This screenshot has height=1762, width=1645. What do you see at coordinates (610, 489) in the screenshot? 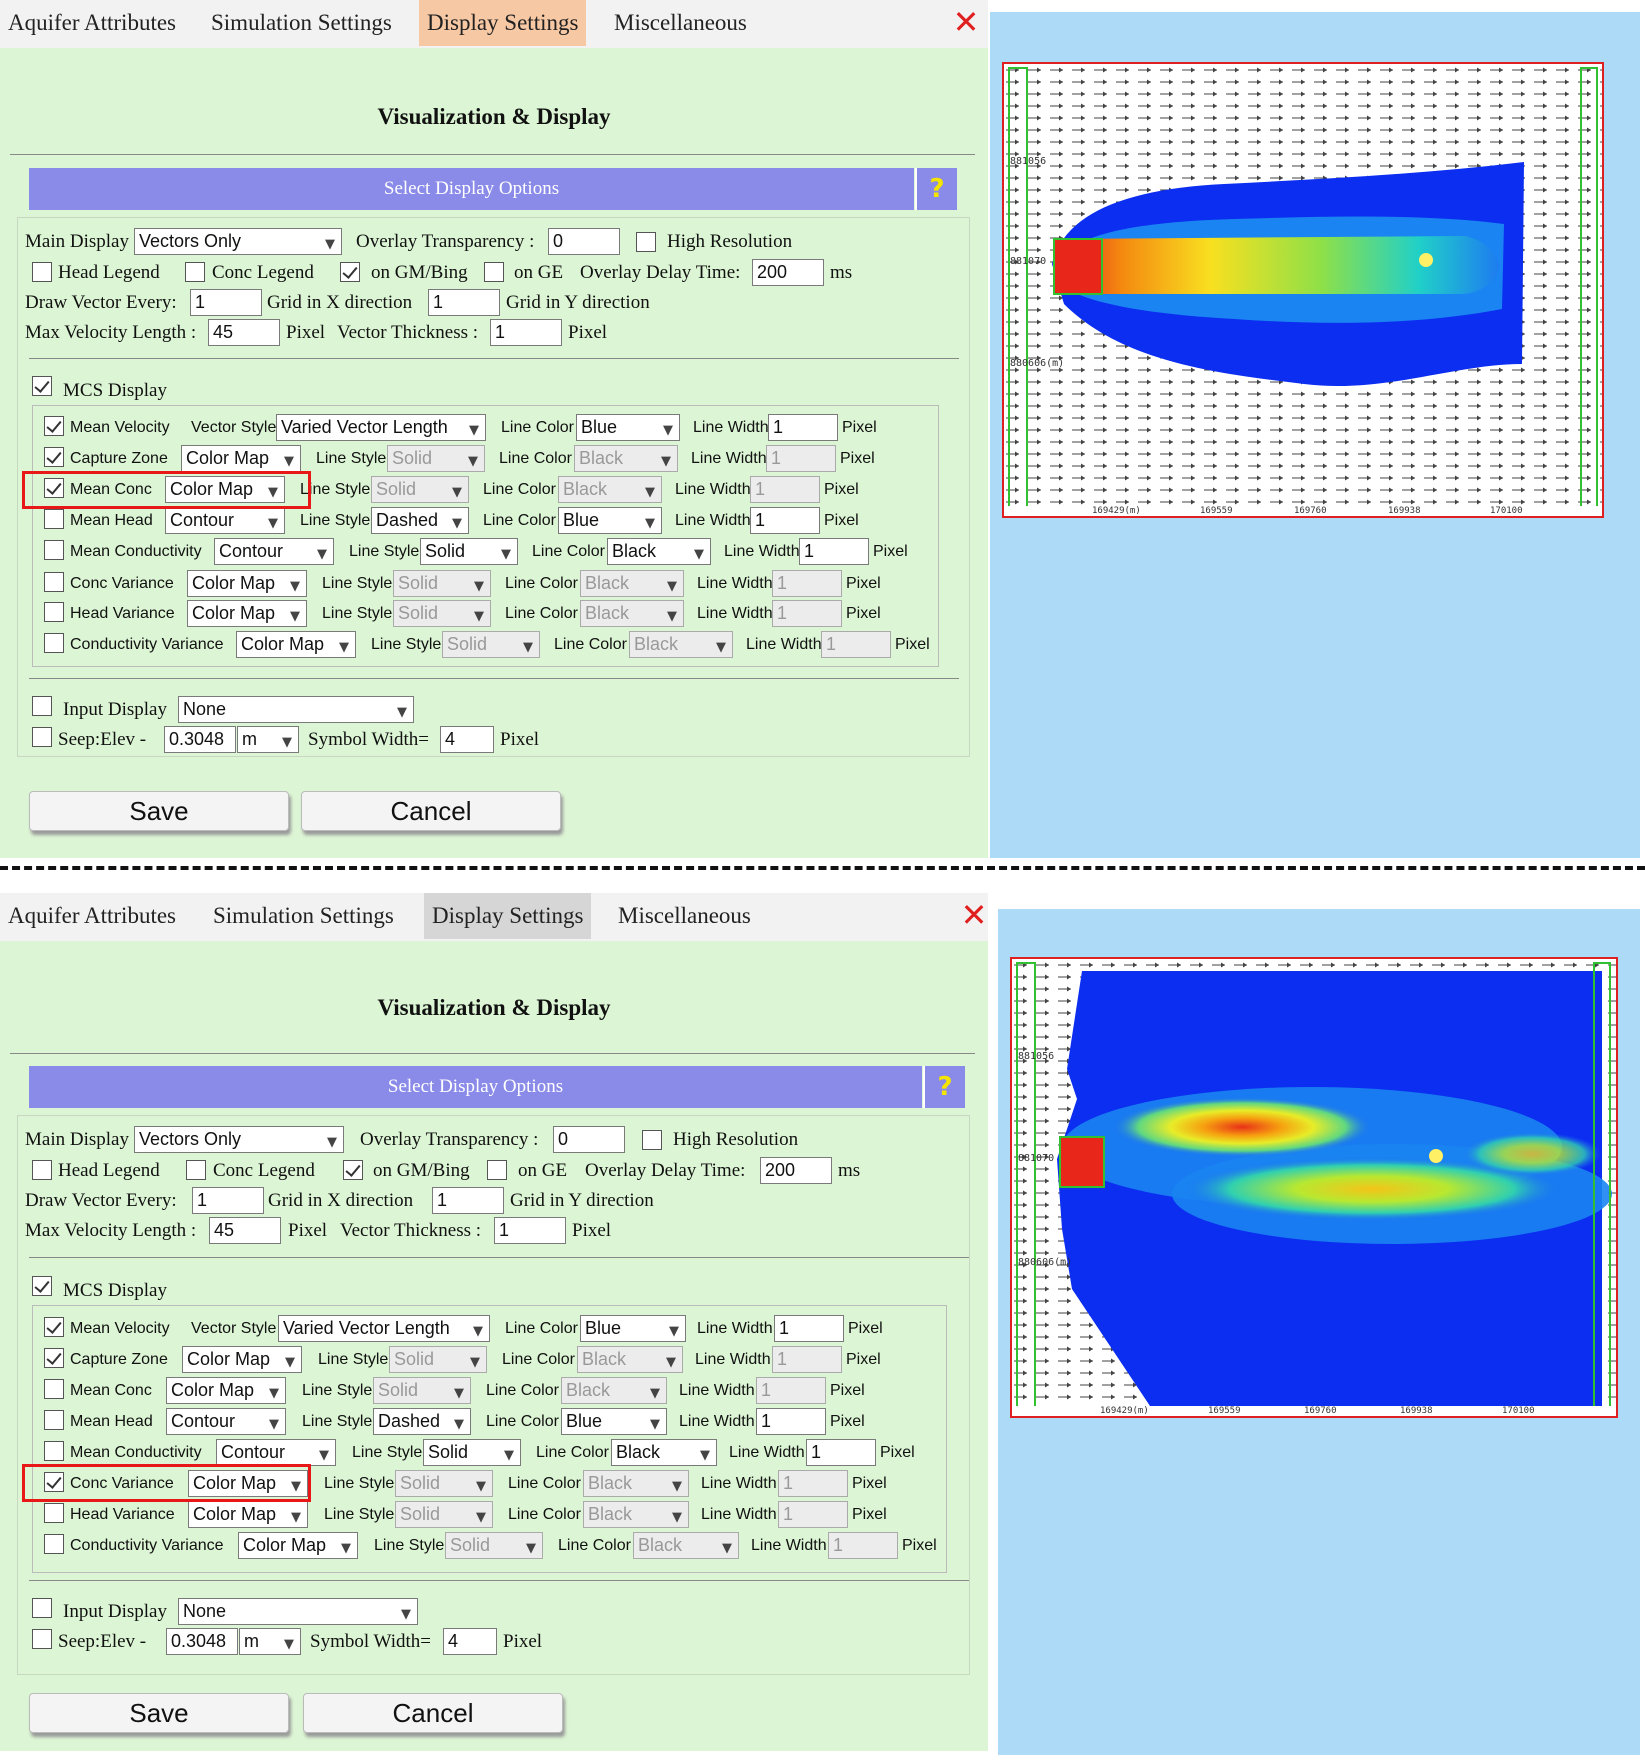
I see `mean-conc-line-color-select: Black ▼` at bounding box center [610, 489].